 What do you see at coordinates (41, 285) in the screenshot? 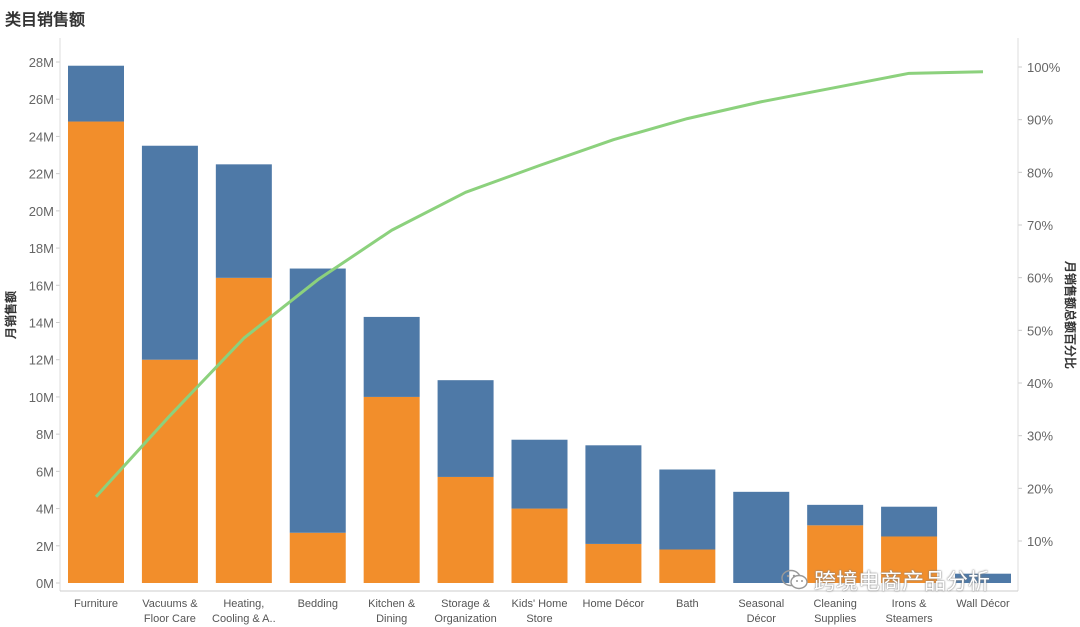
I see `y-tick-label: 16M` at bounding box center [41, 285].